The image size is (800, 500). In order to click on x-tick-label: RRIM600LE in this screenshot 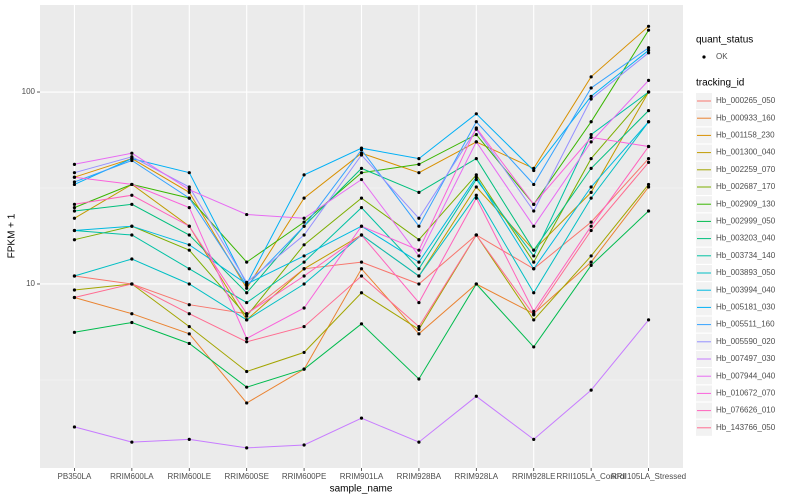, I will do `click(189, 476)`.